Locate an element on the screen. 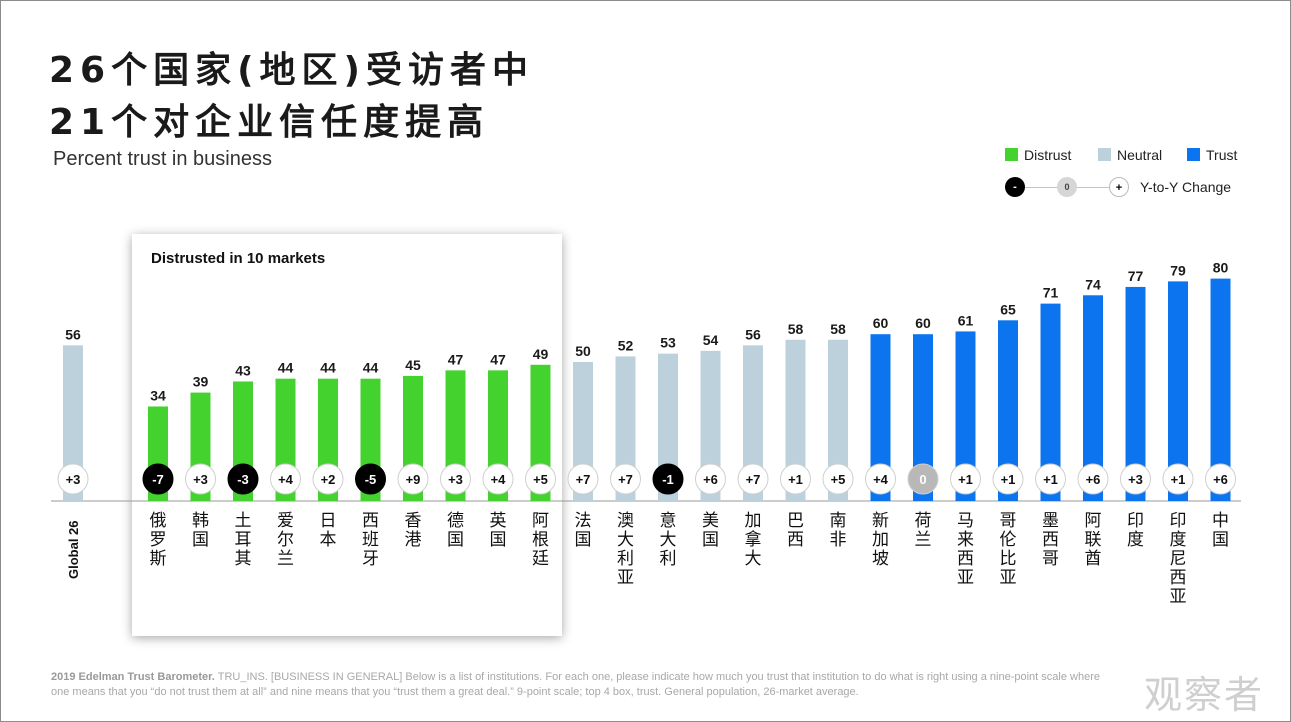 The height and width of the screenshot is (722, 1291). change-label-9: +3 is located at coordinates (455, 479).